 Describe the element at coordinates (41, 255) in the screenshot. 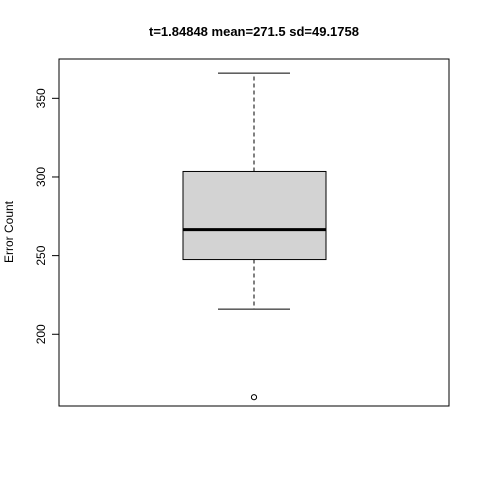

I see `y-tick-label: 250` at that location.